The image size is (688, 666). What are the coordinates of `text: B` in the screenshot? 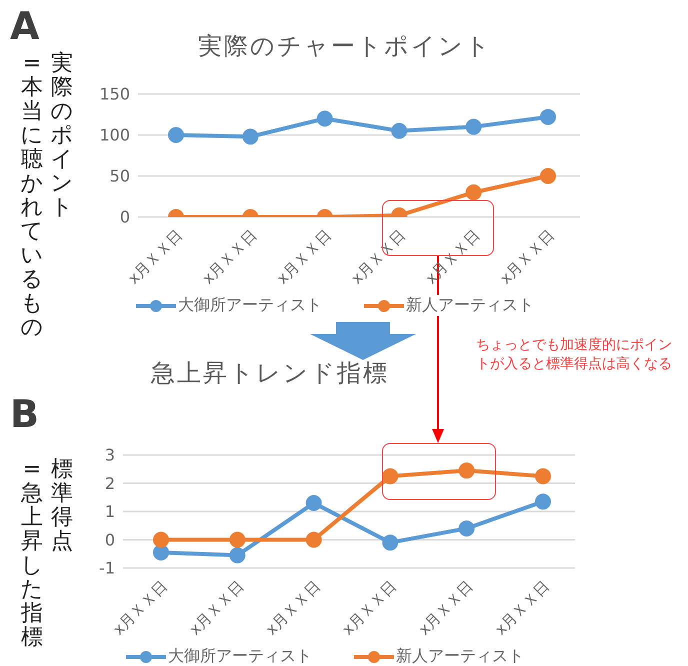 It's located at (24, 414).